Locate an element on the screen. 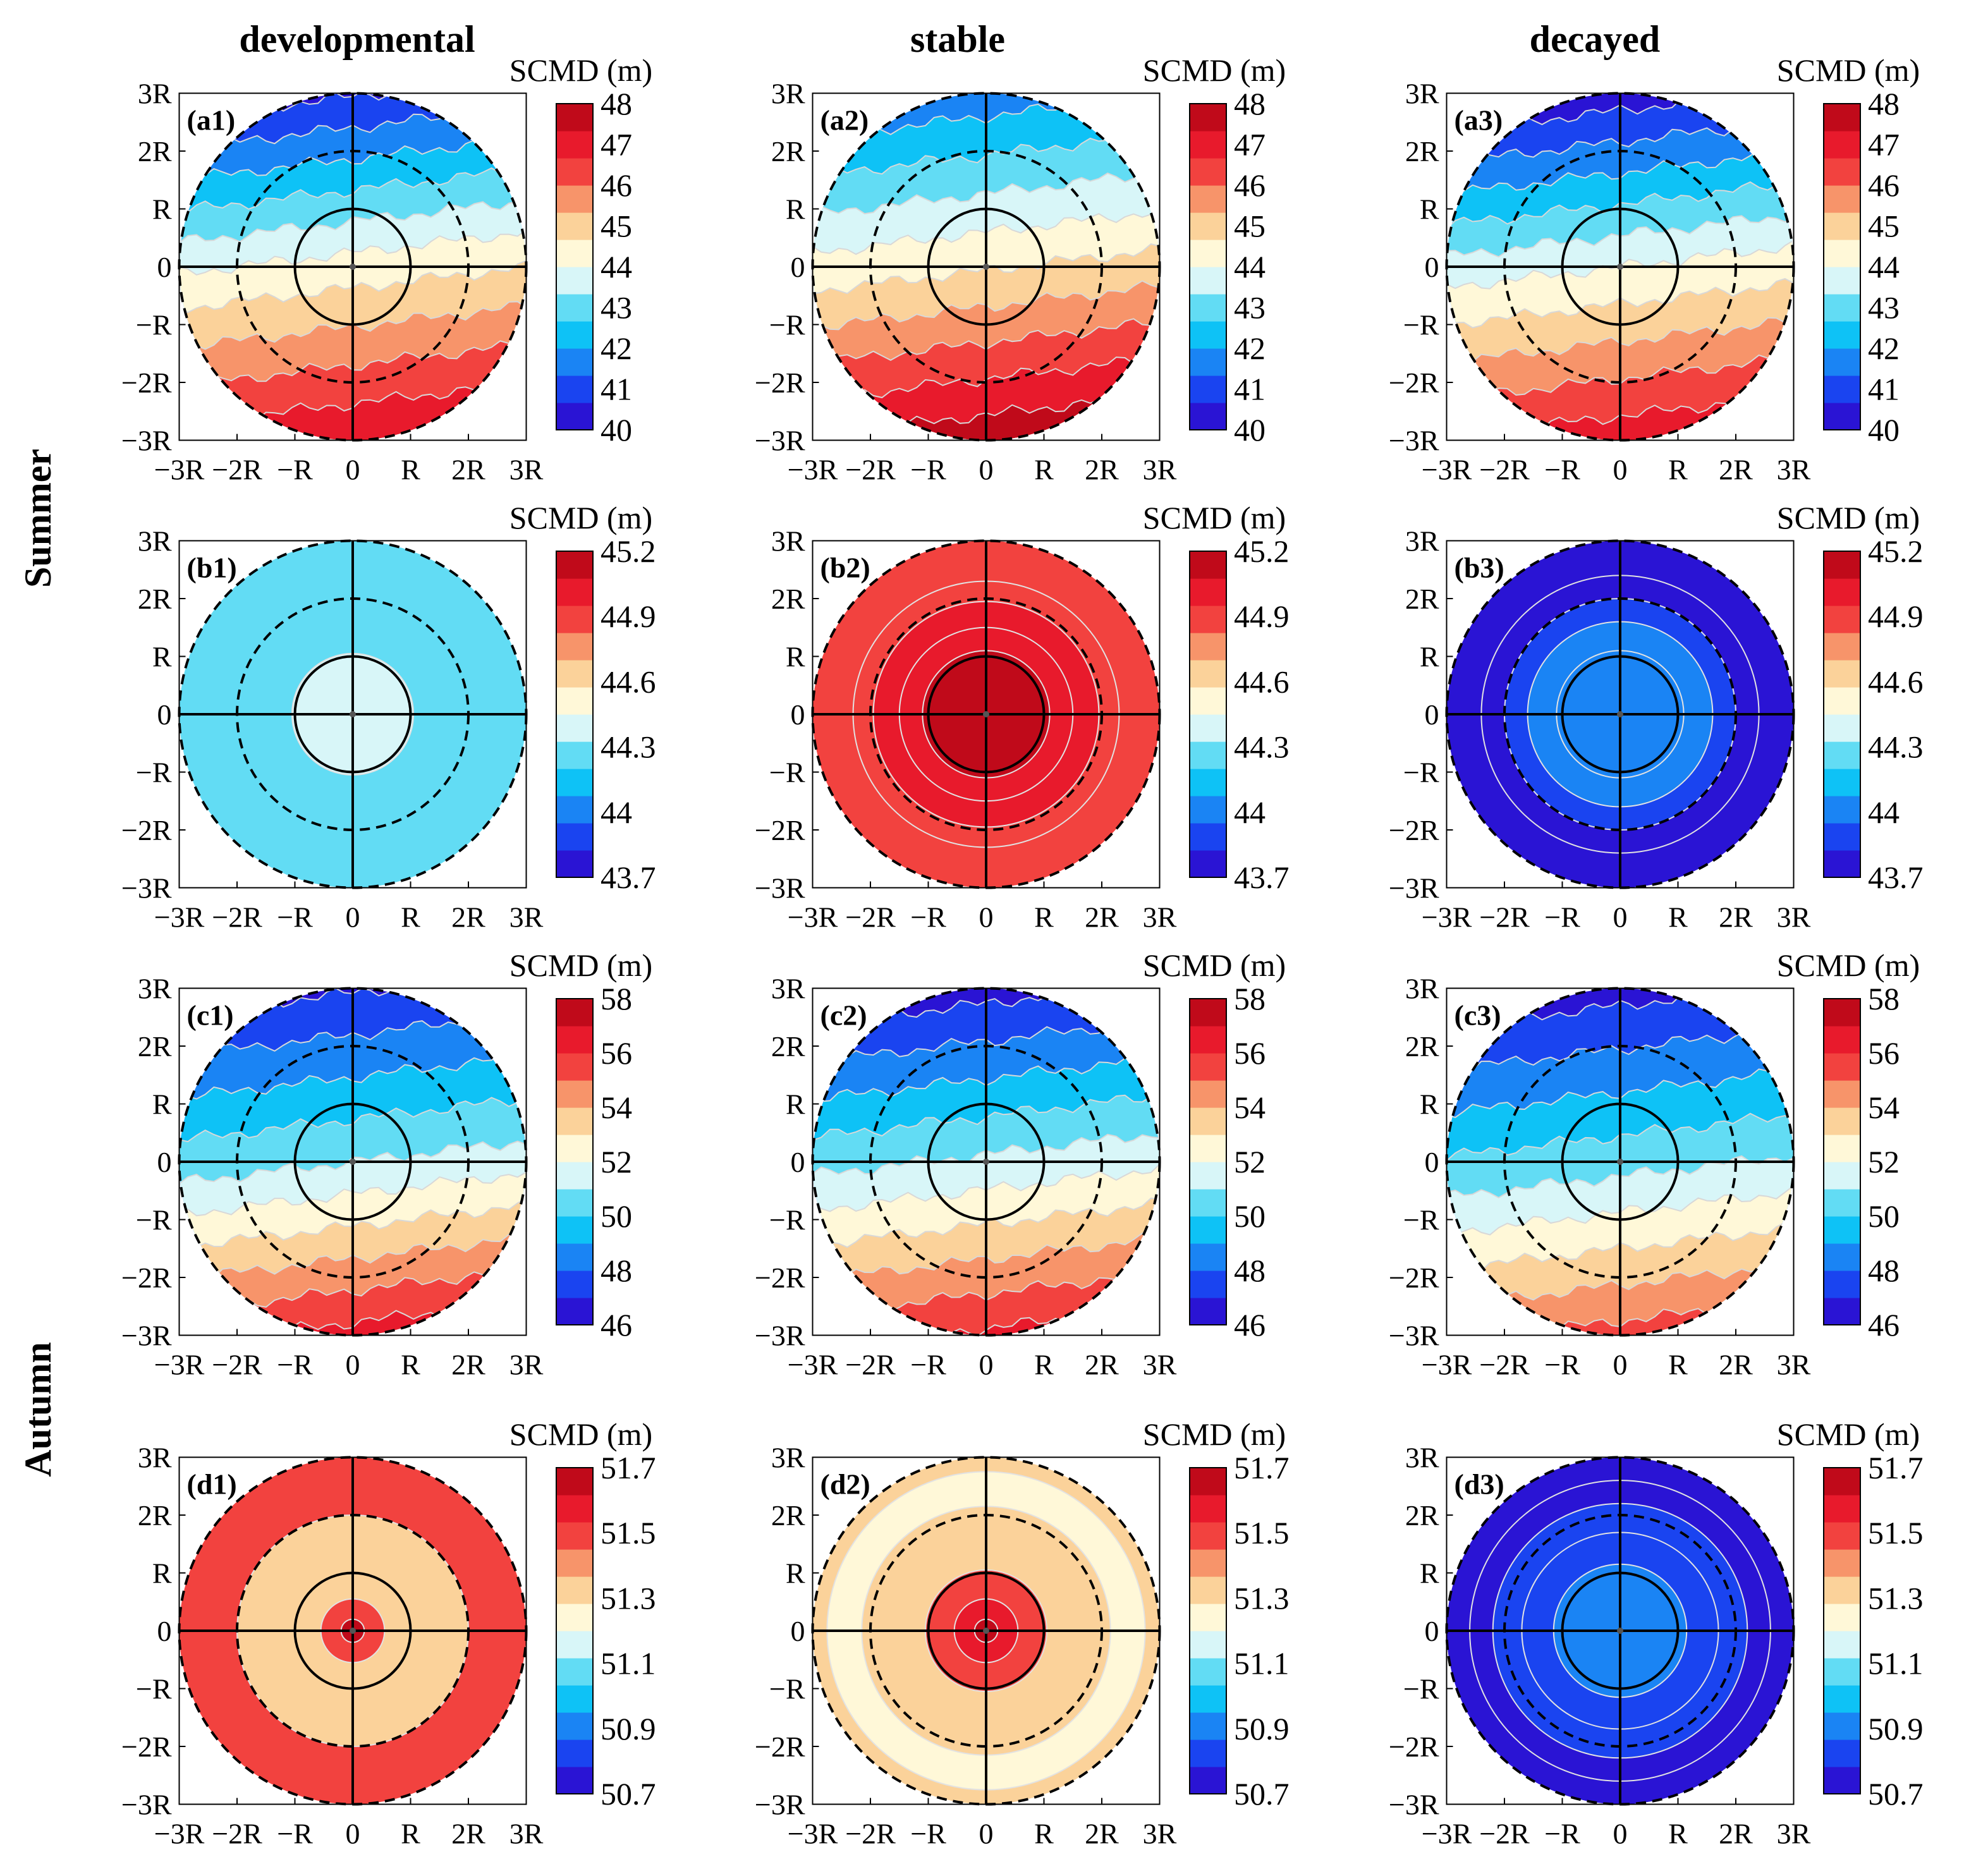 Image resolution: width=1964 pixels, height=1876 pixels. colorbar-tick-label: 44 is located at coordinates (1250, 266).